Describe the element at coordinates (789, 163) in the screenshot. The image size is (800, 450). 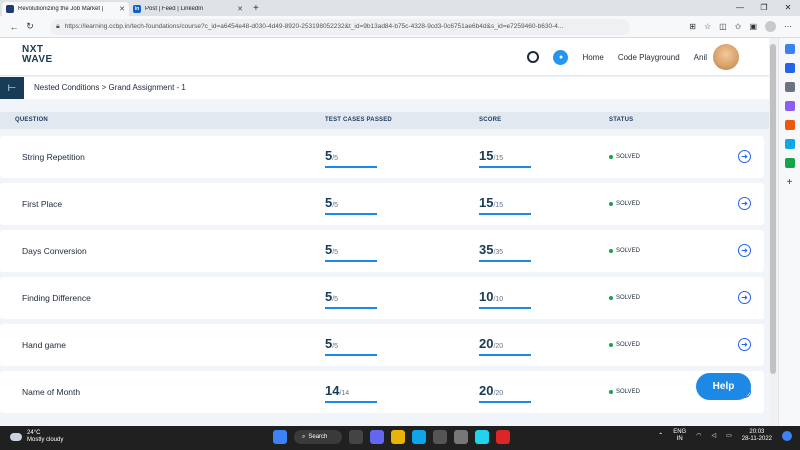
I see `drop-icon` at that location.